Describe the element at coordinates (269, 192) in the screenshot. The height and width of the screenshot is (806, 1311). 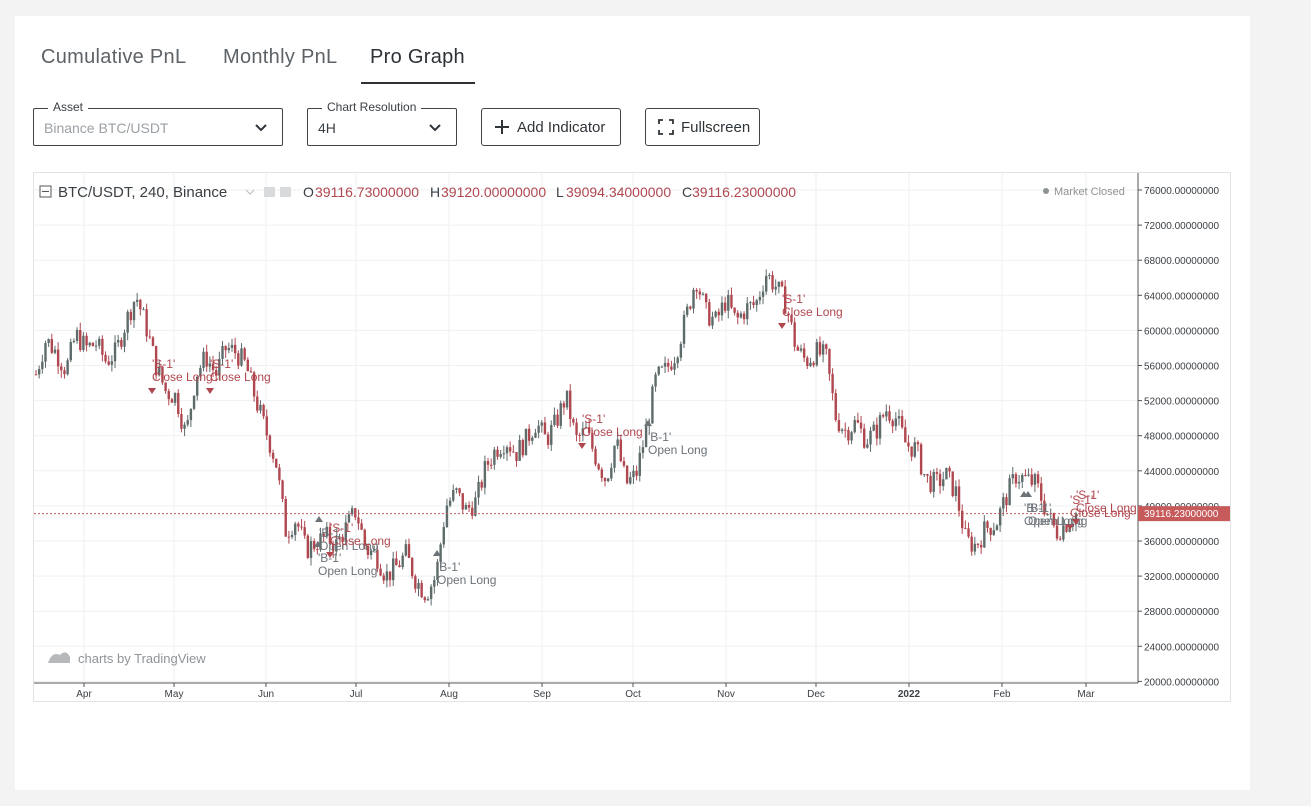
I see `eye-icon` at that location.